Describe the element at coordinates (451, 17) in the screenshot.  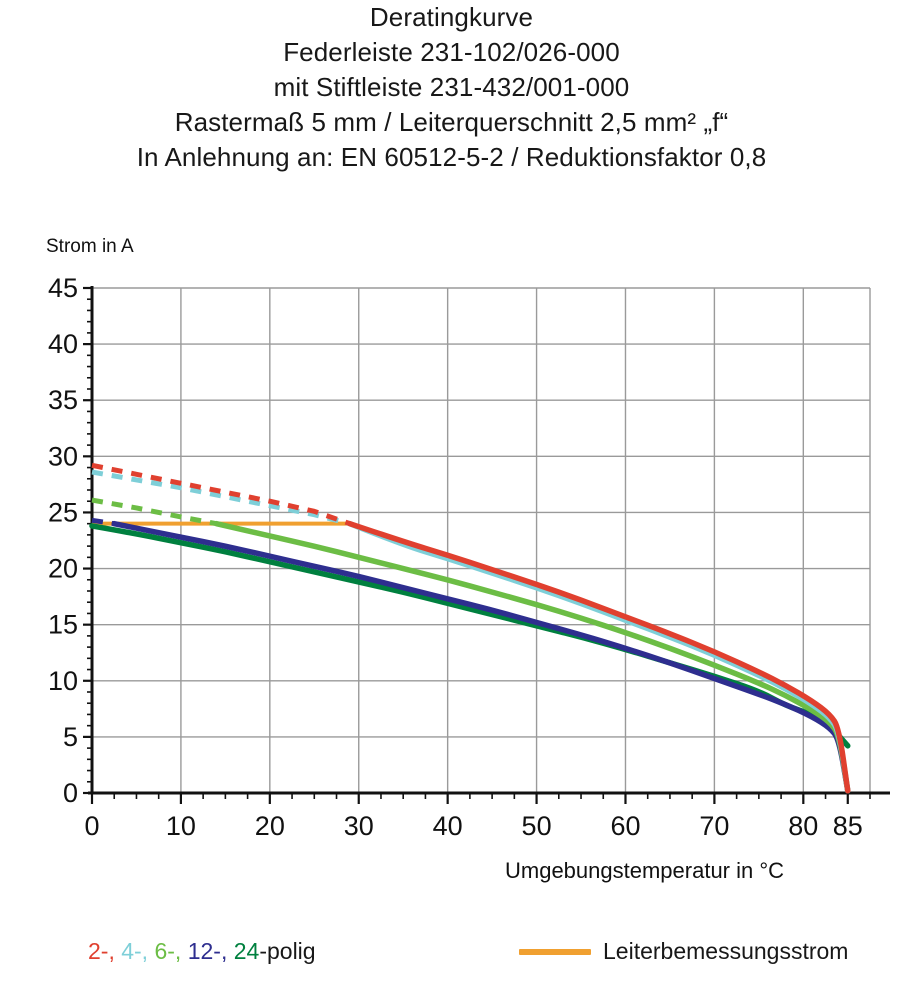
I see `title-line-1: Deratingkurve` at that location.